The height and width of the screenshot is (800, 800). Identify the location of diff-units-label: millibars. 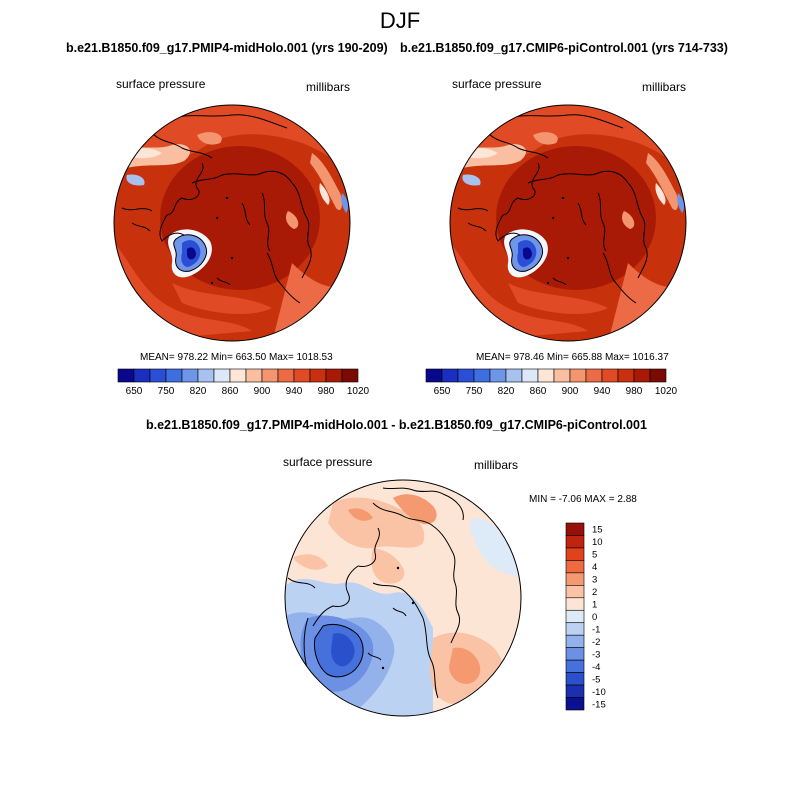
(496, 465).